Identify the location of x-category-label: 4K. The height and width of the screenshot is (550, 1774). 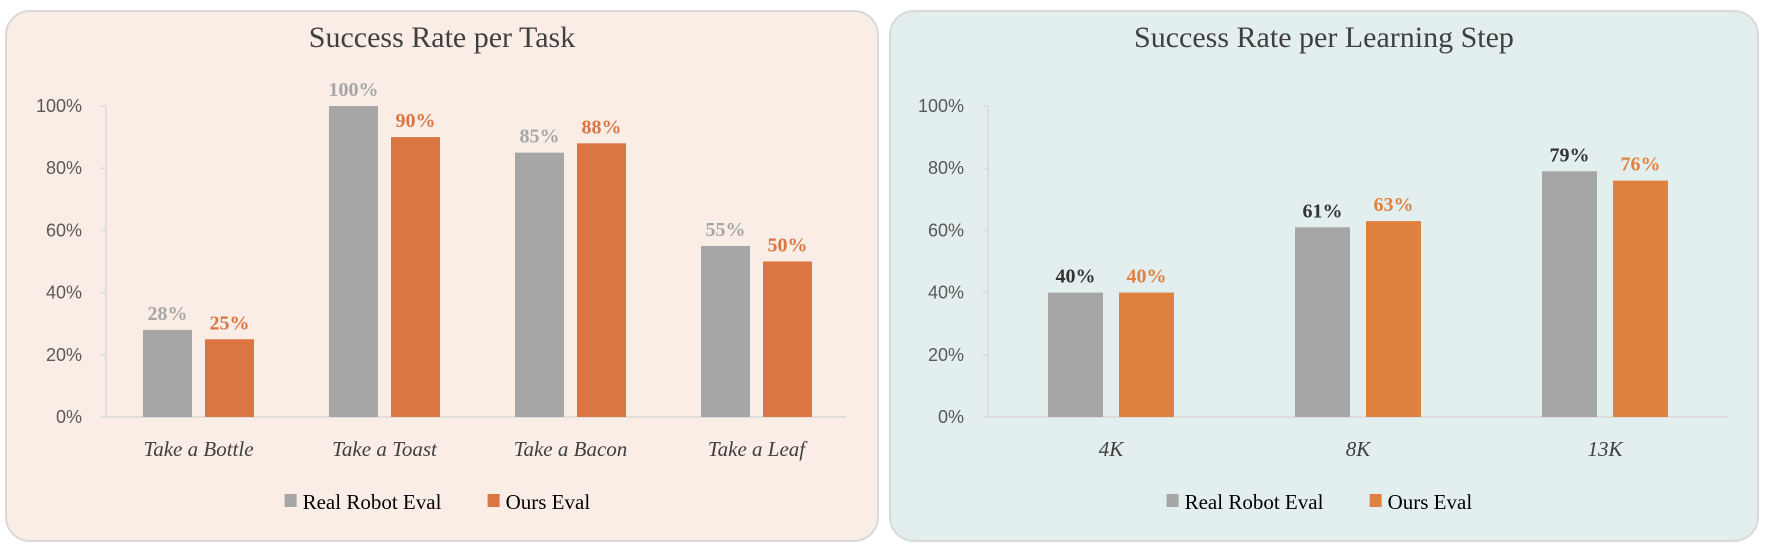
(1112, 449).